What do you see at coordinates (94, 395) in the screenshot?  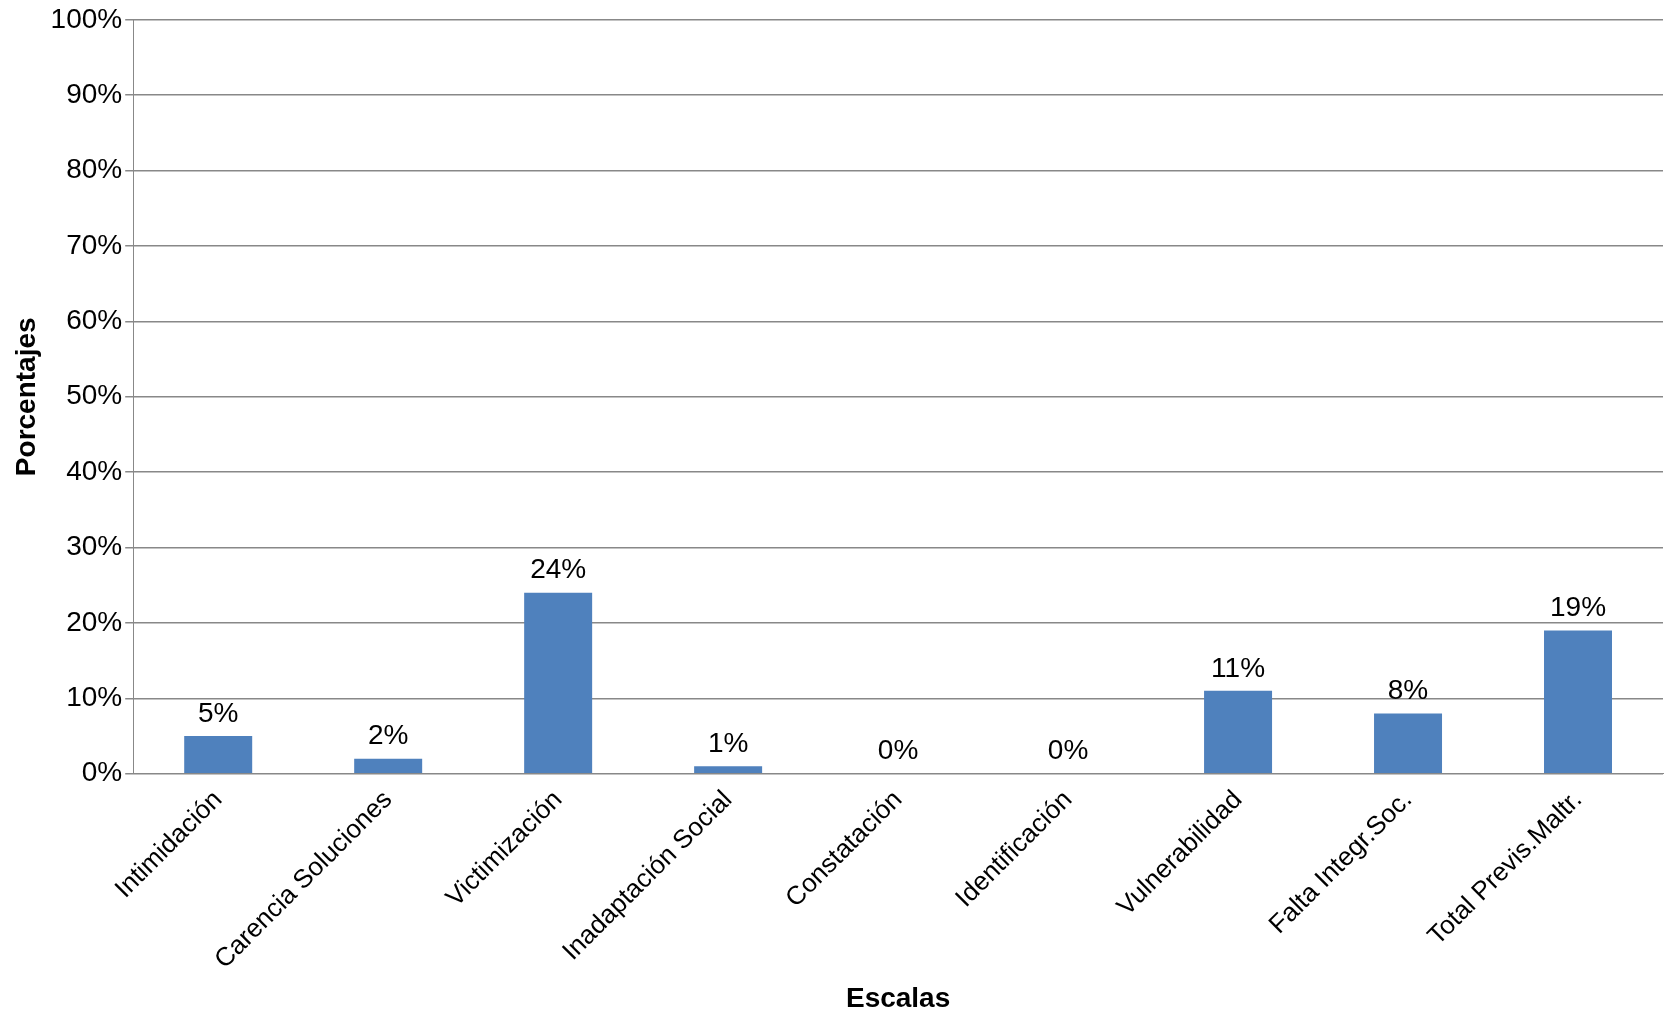 I see `y-tick-label: 50%` at bounding box center [94, 395].